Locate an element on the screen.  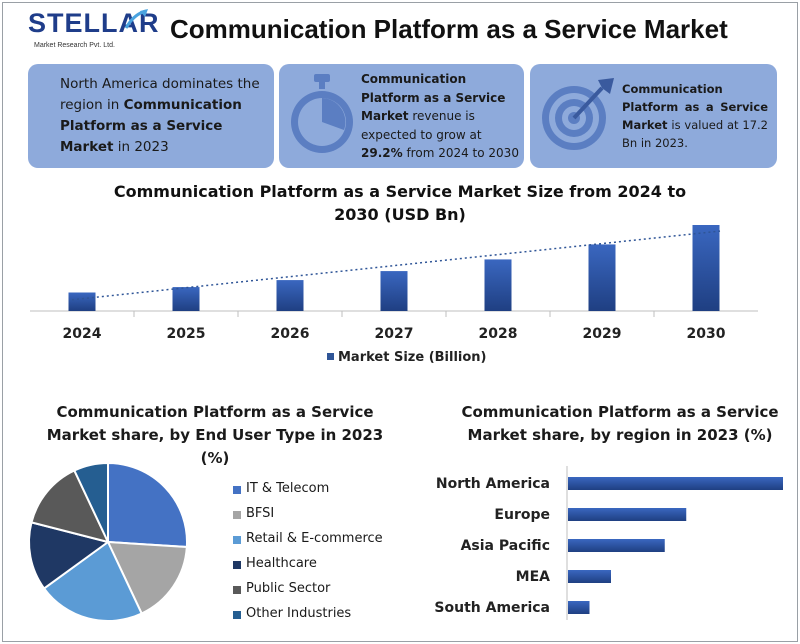
legend-label: Retail & E-commerce is located at coordinates (314, 538).